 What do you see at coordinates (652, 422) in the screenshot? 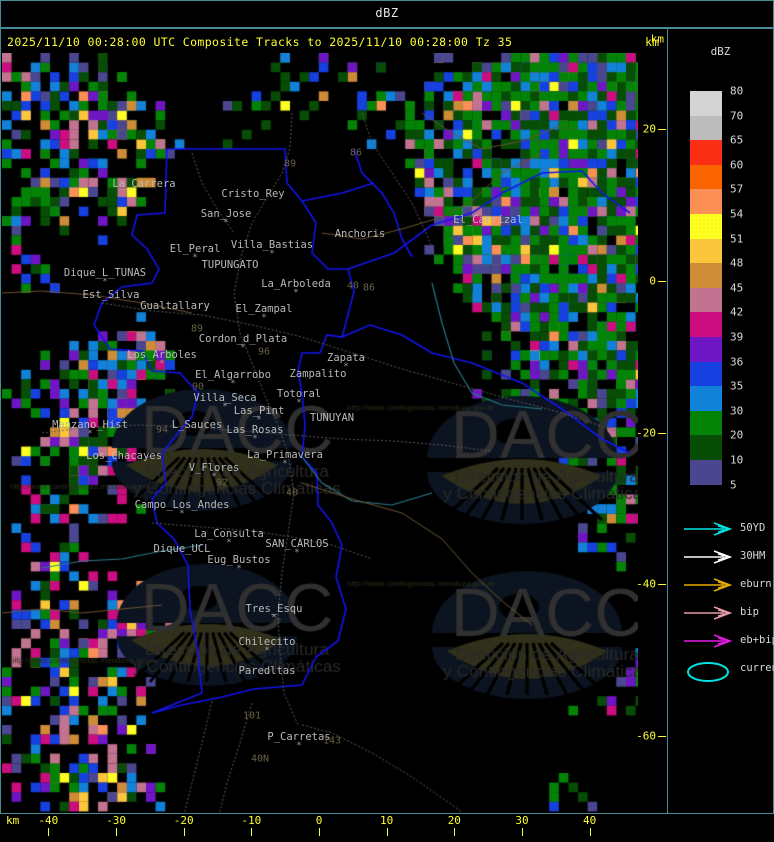
I see `y-axis: 20 0 -20 -40 -60 km` at bounding box center [652, 422].